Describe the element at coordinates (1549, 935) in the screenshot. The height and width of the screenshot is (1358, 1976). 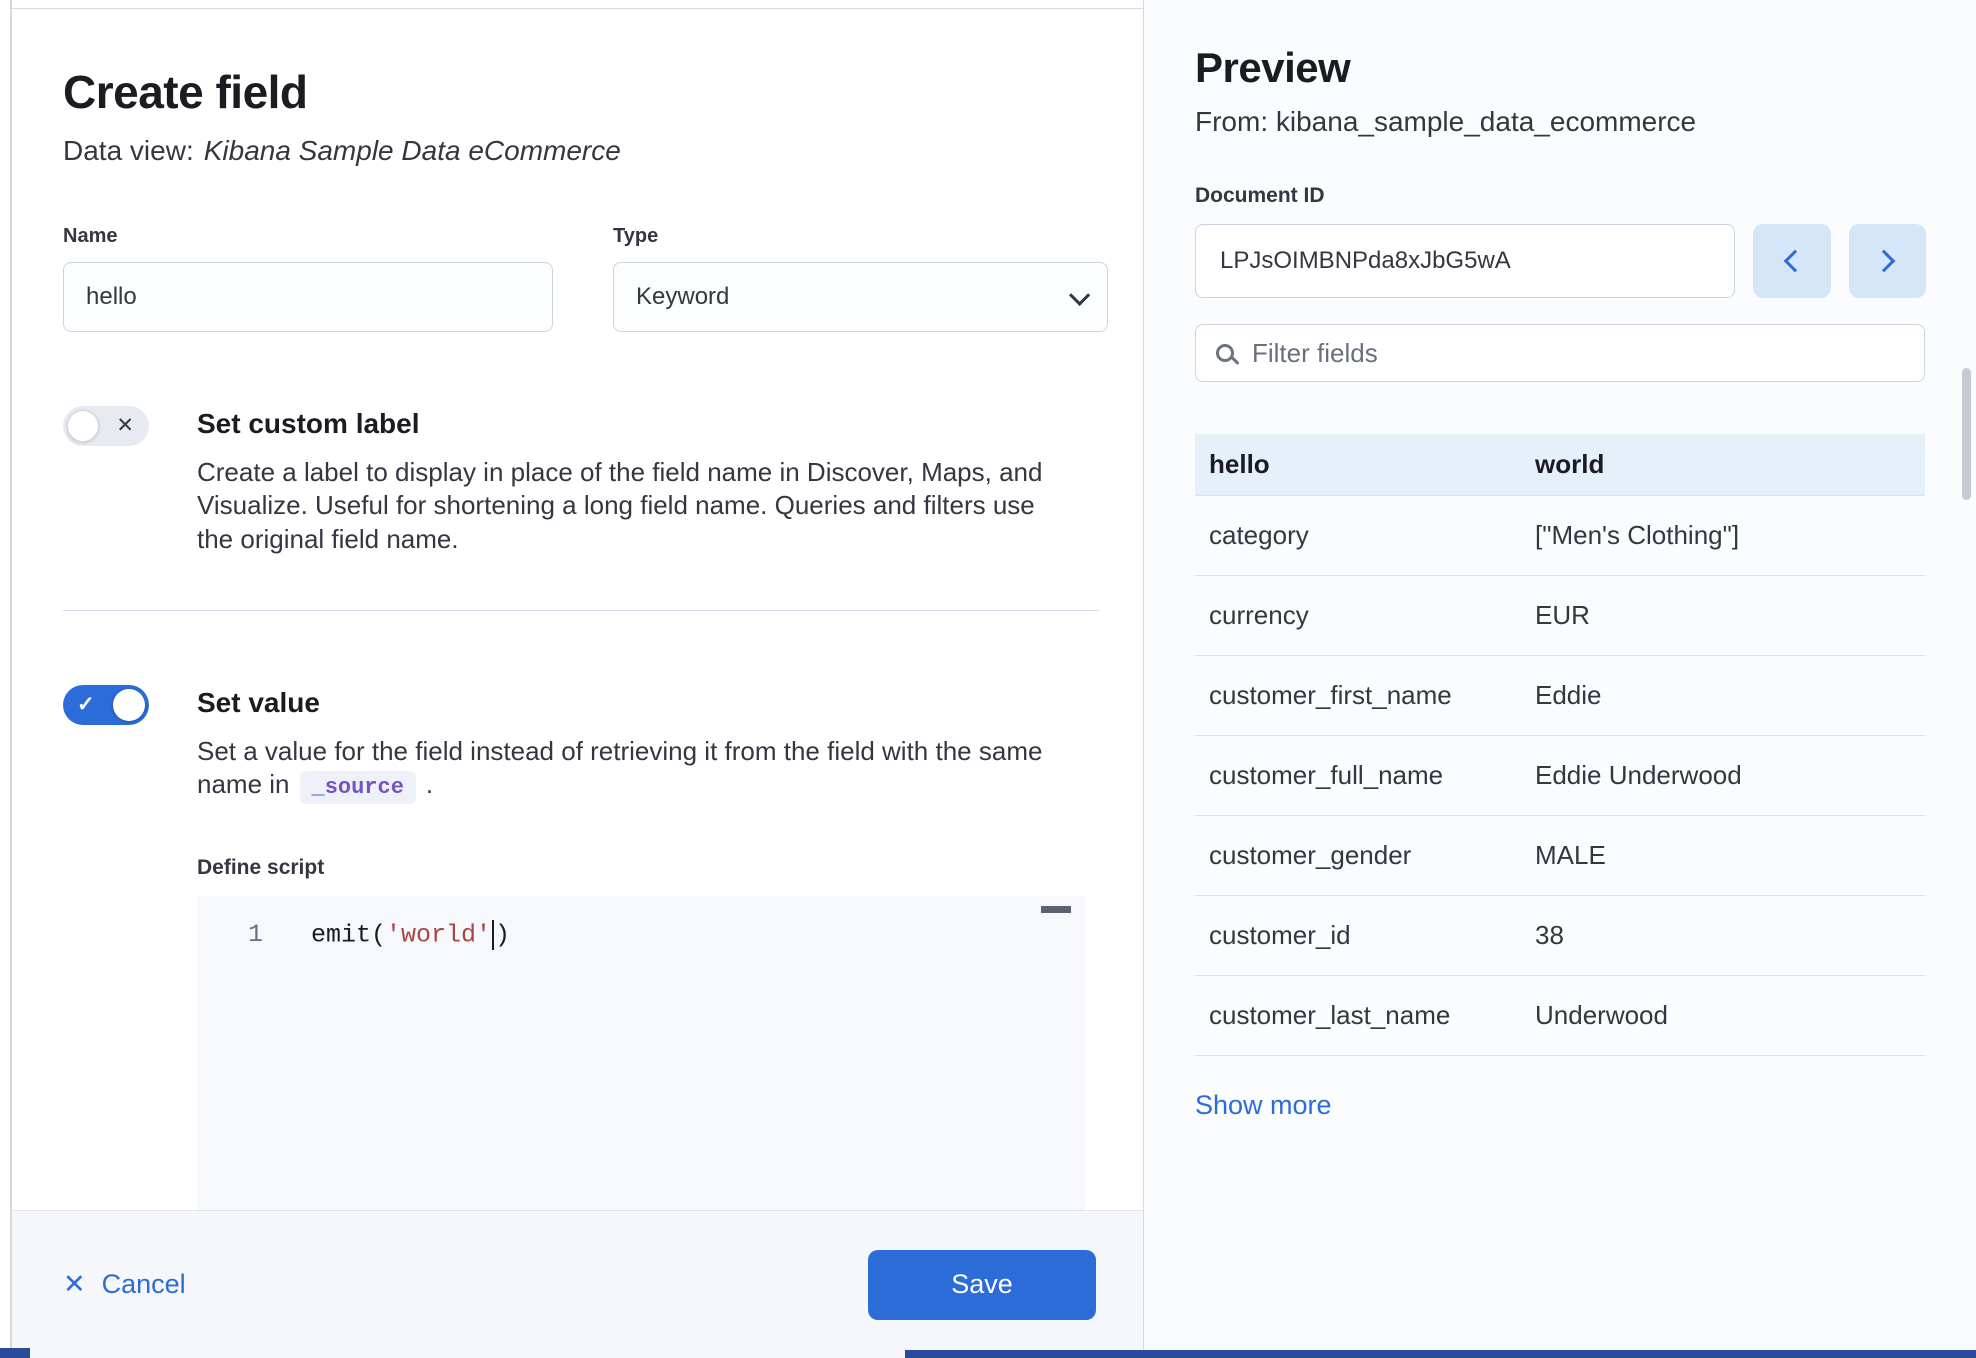
I see `field-value: 38` at that location.